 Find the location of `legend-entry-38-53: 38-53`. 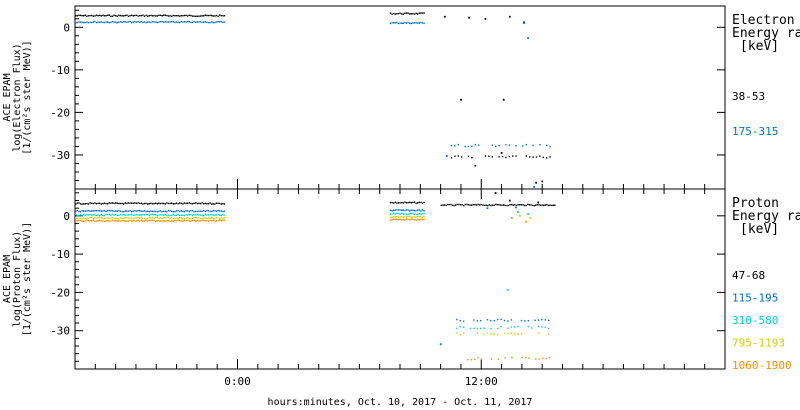

legend-entry-38-53: 38-53 is located at coordinates (748, 96).